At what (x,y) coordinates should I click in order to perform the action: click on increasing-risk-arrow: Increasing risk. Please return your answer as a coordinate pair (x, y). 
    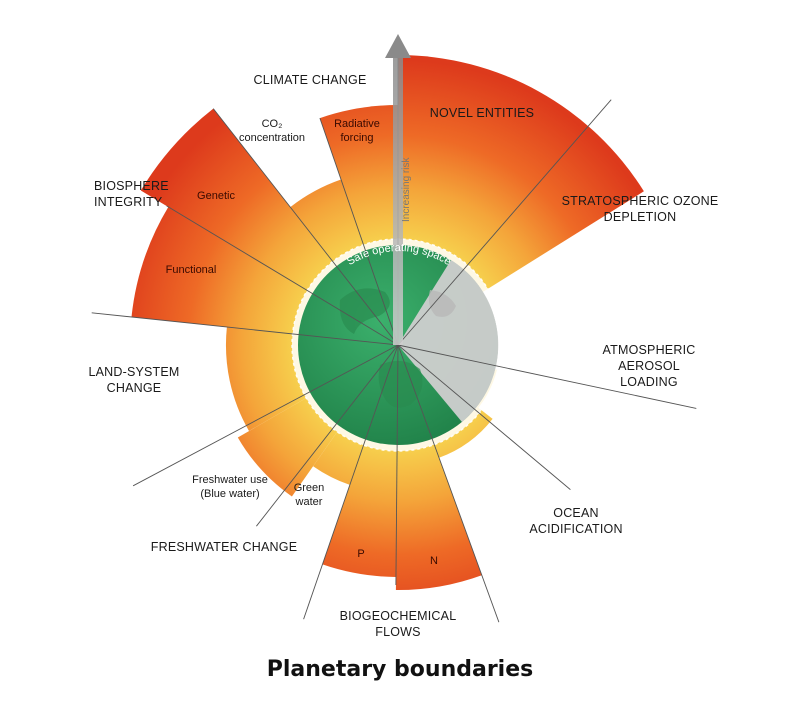
    Looking at the image, I should click on (398, 189).